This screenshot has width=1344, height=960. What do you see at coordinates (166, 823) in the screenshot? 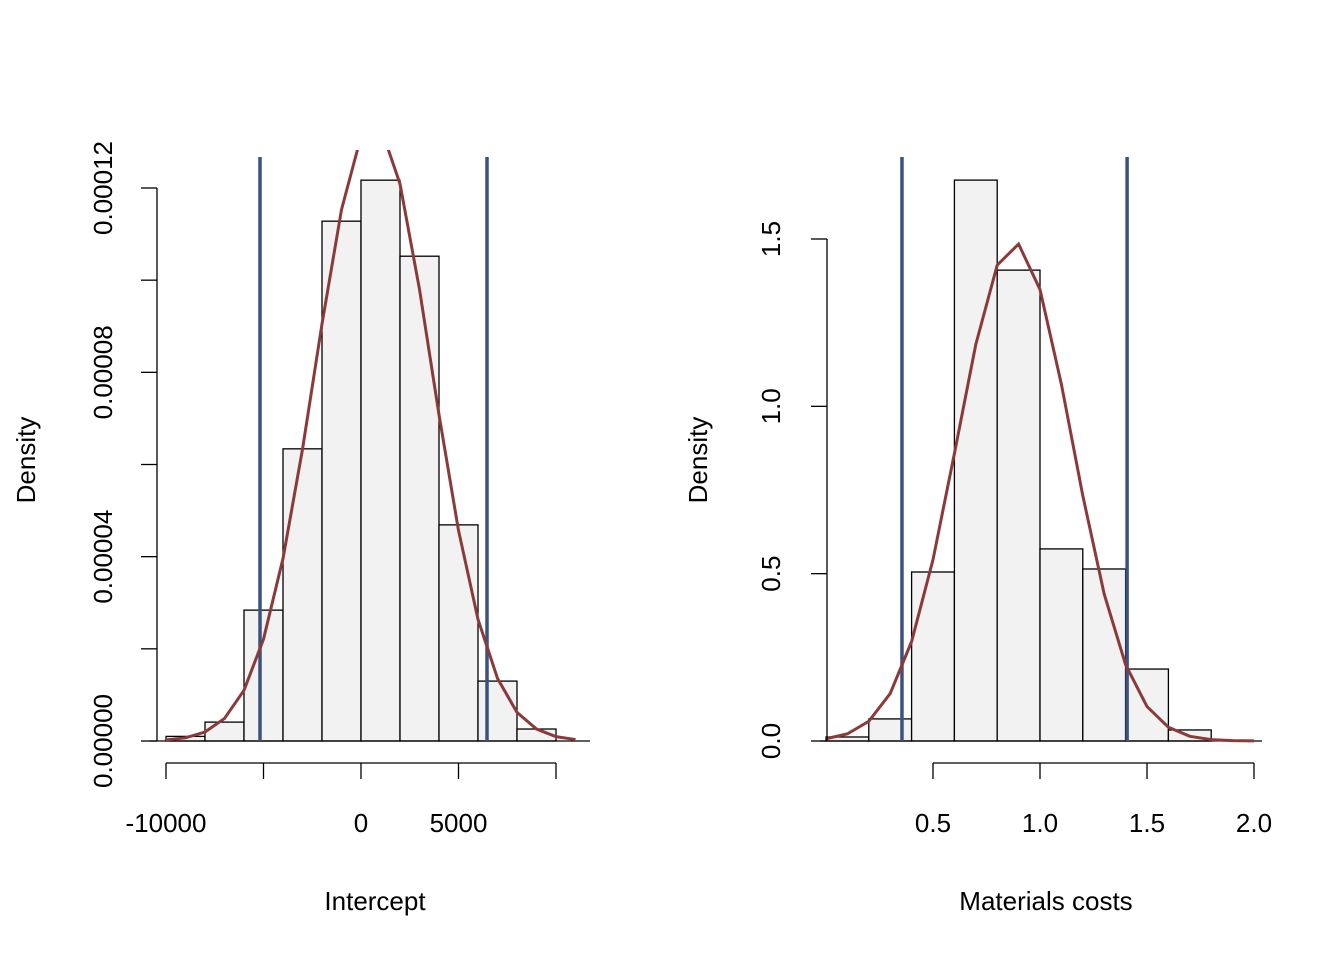
I see `x-tick-label: -10000` at bounding box center [166, 823].